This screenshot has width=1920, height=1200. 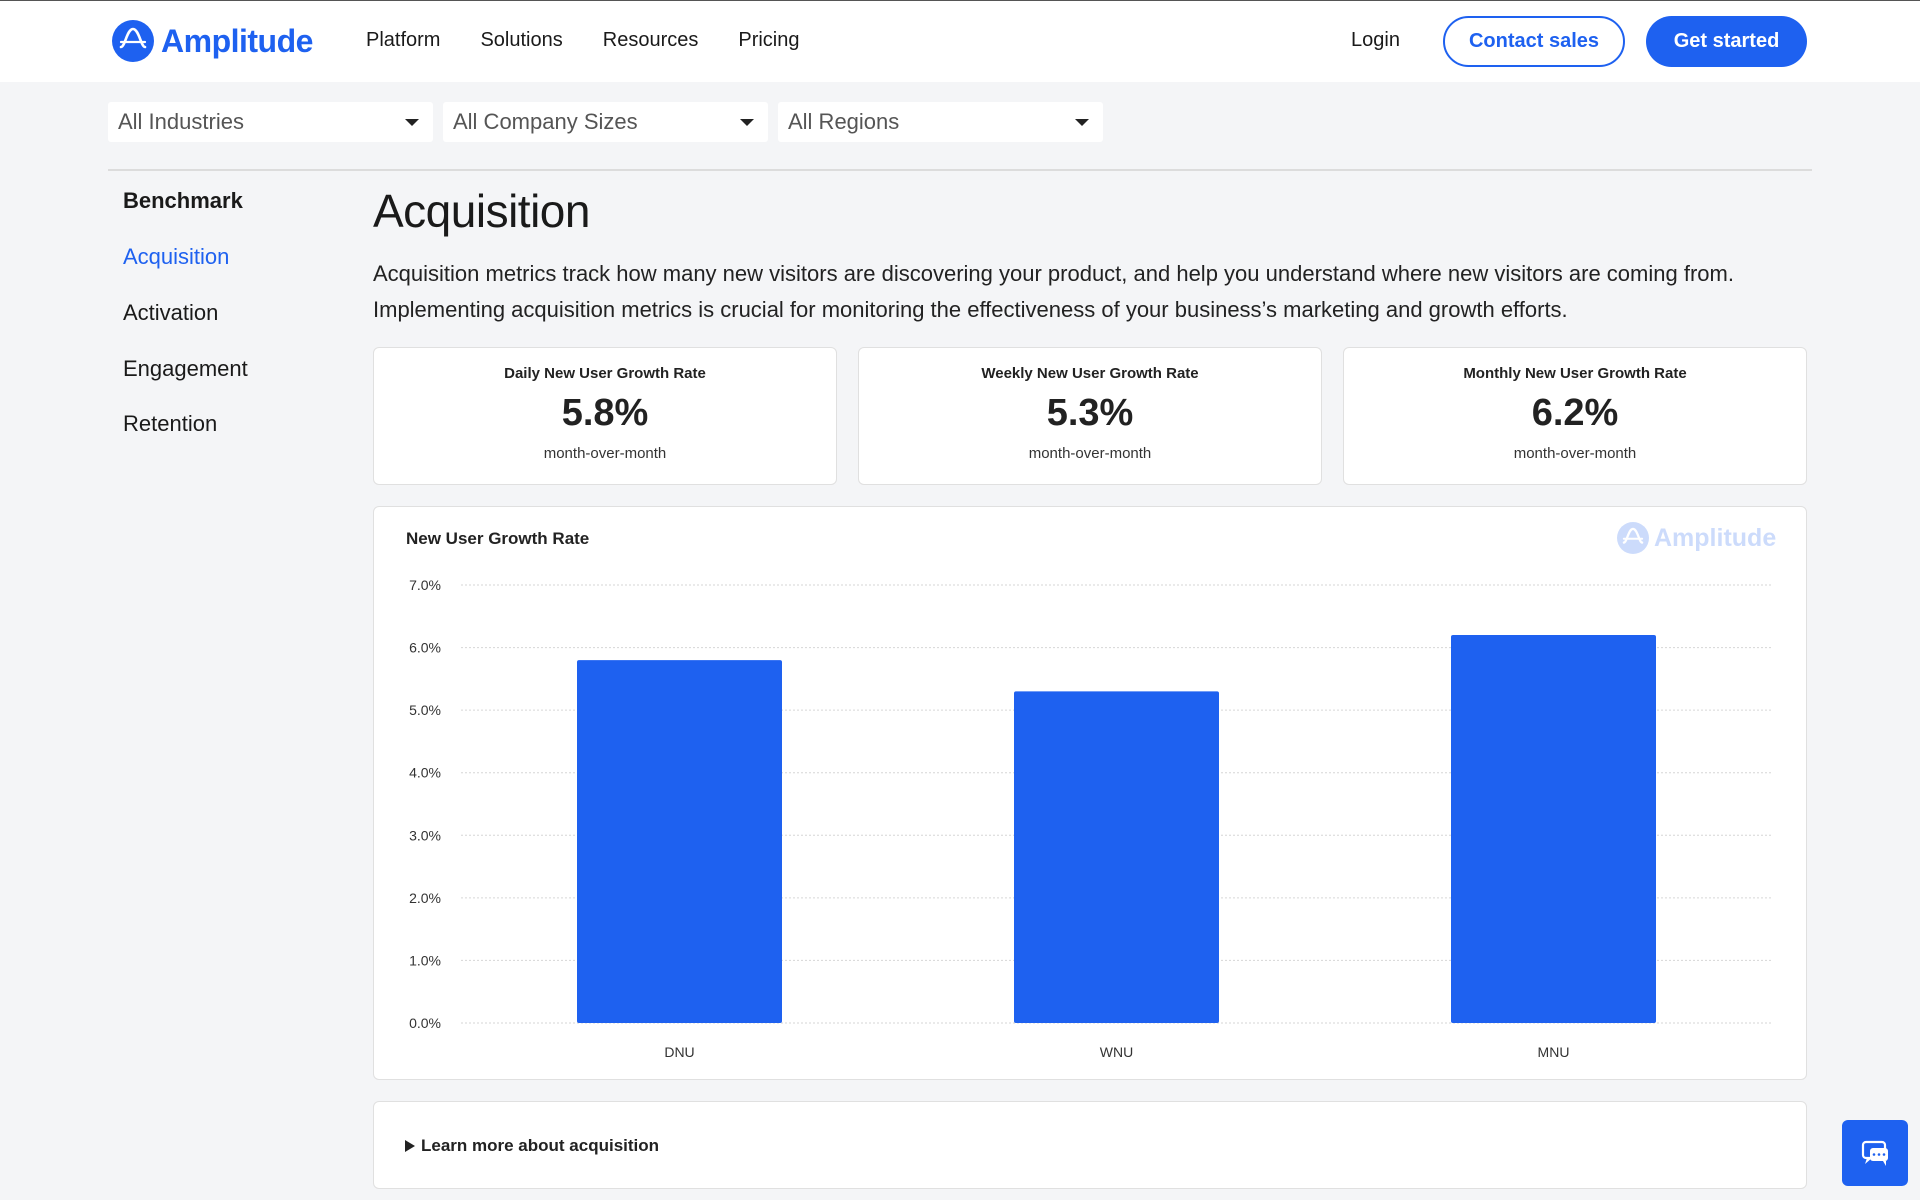 I want to click on learn-more-label: Learn more about acquisition, so click(x=540, y=1145).